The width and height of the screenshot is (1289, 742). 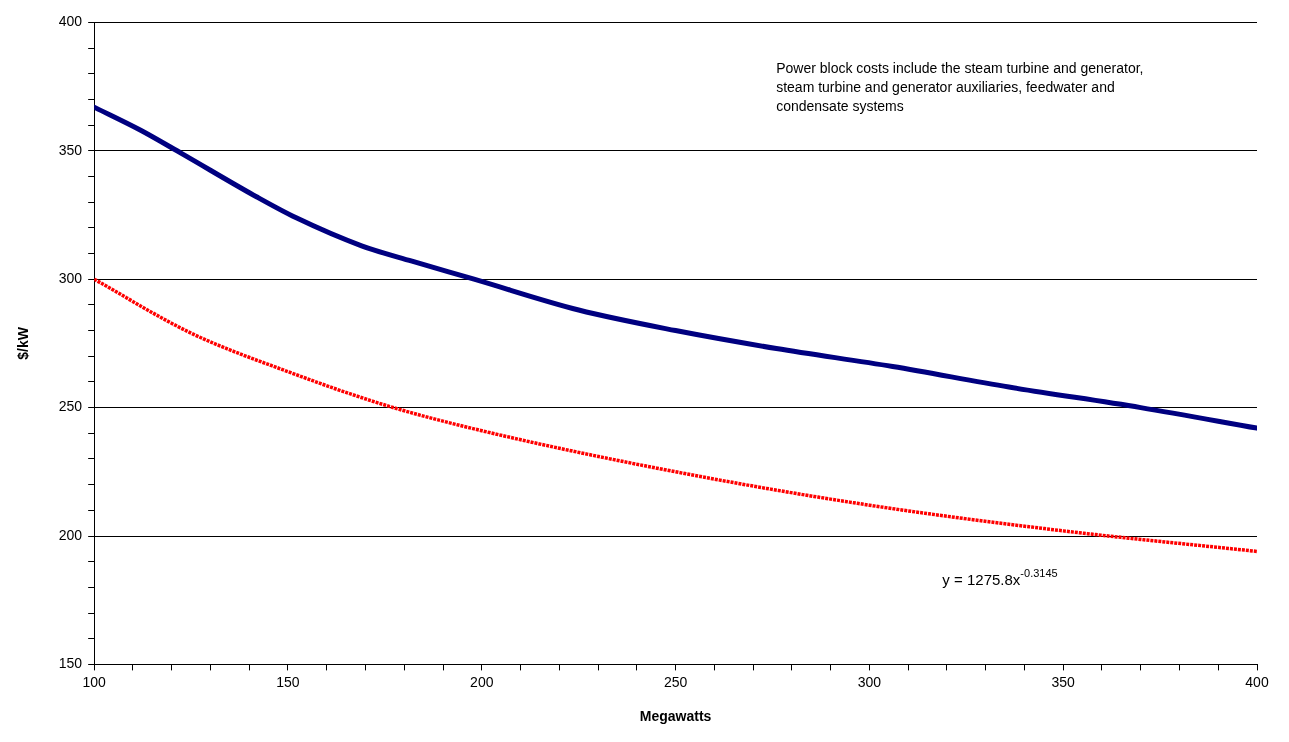 I want to click on y-tick-label: 400, so click(x=70, y=21).